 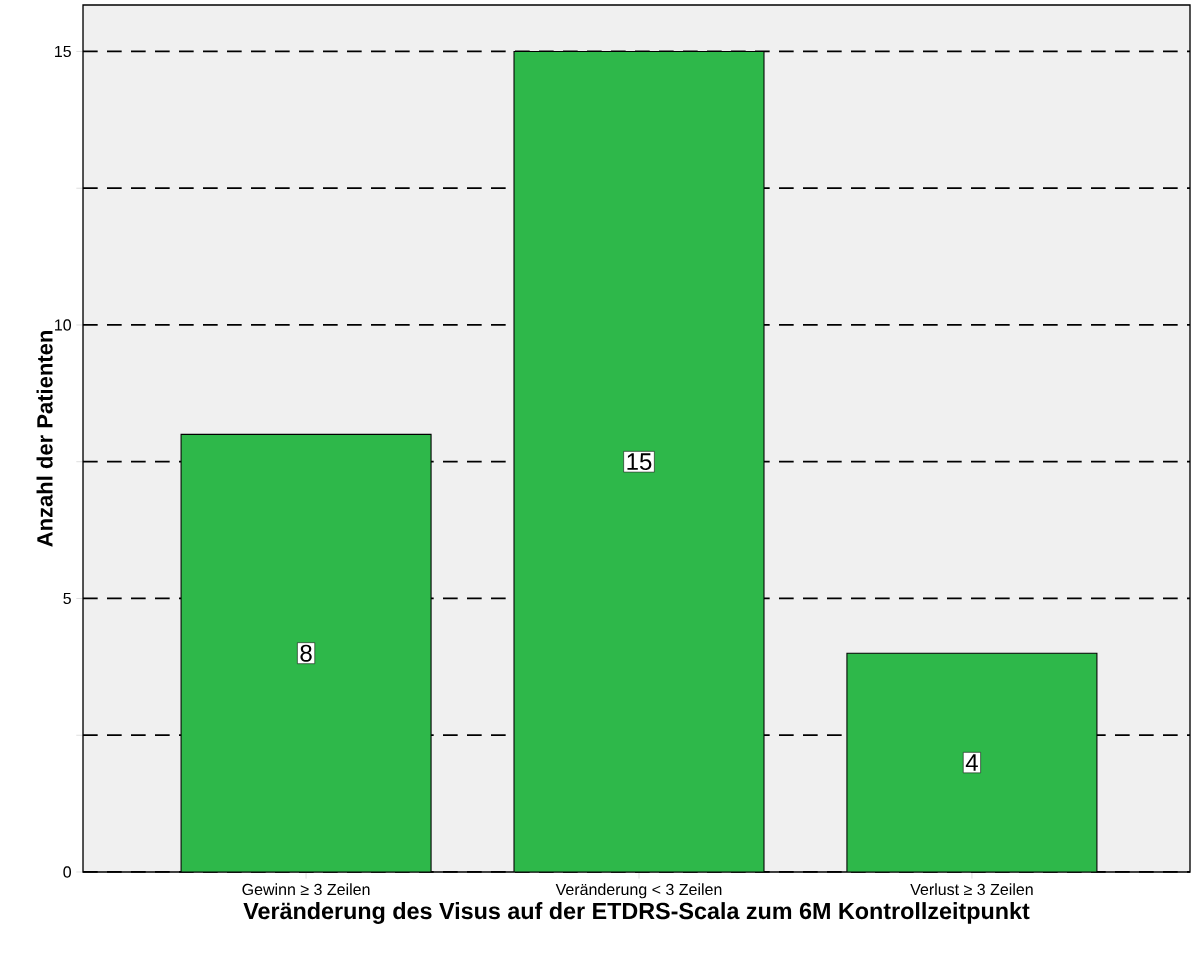 I want to click on data-label: 4, so click(x=971, y=762).